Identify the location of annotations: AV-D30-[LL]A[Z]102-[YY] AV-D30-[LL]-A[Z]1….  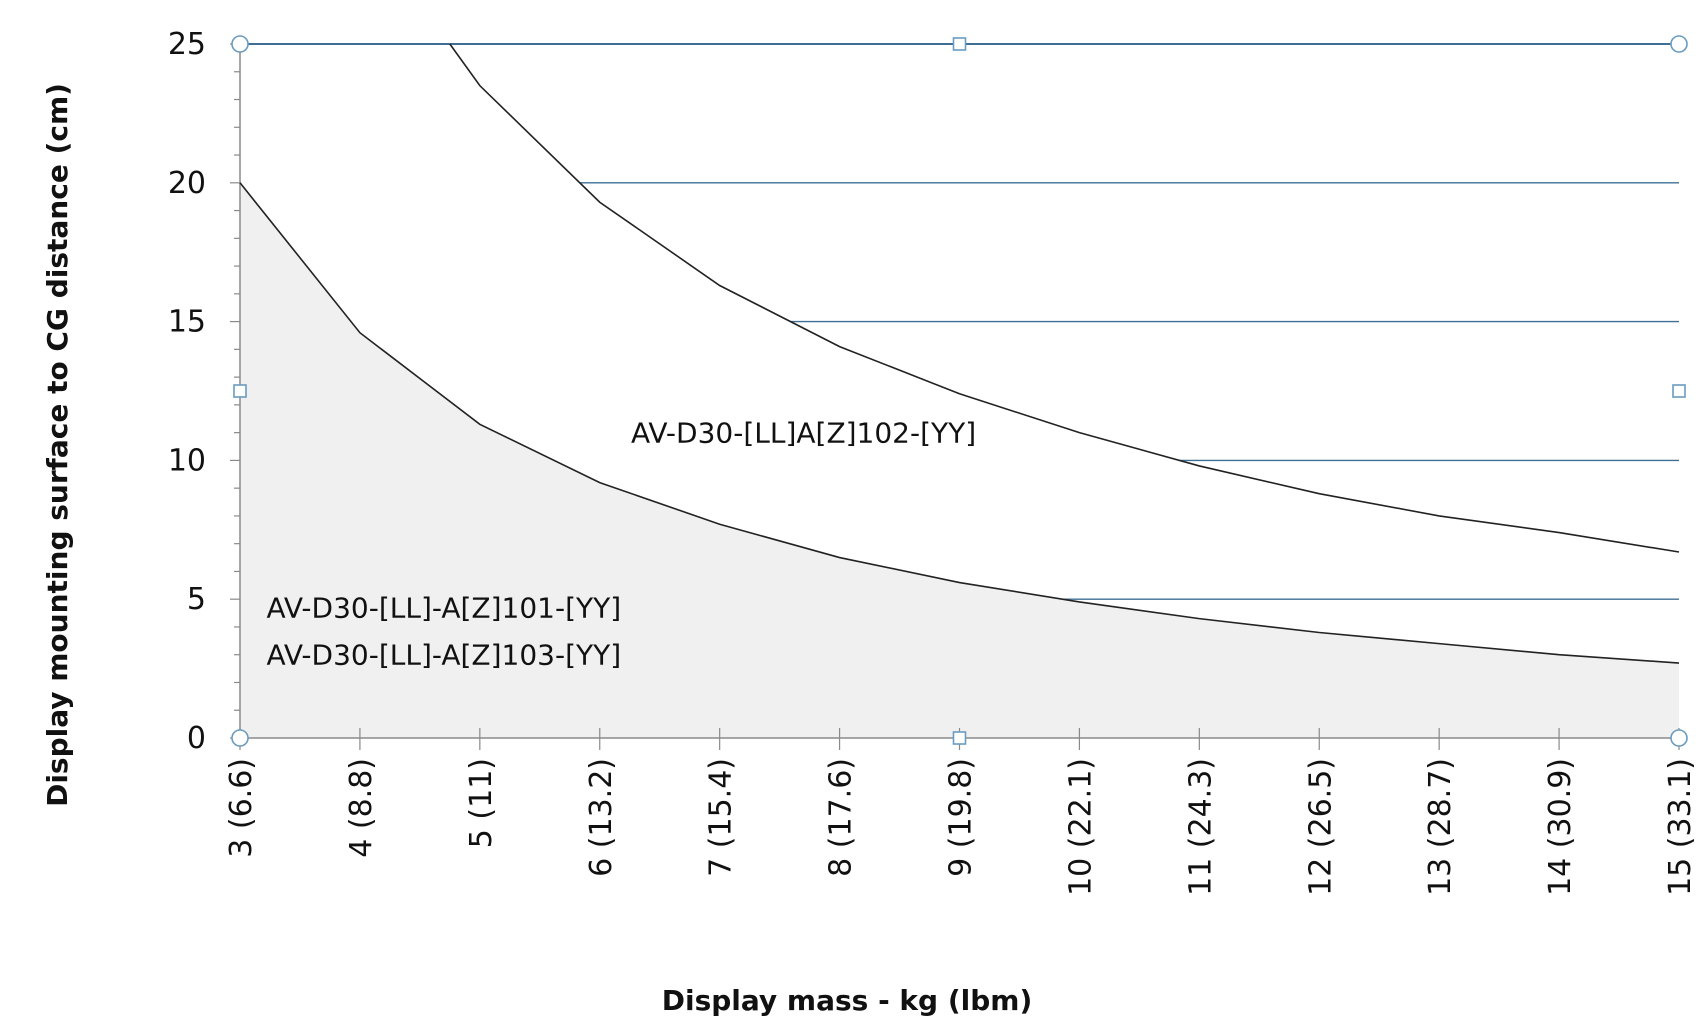
(622, 544).